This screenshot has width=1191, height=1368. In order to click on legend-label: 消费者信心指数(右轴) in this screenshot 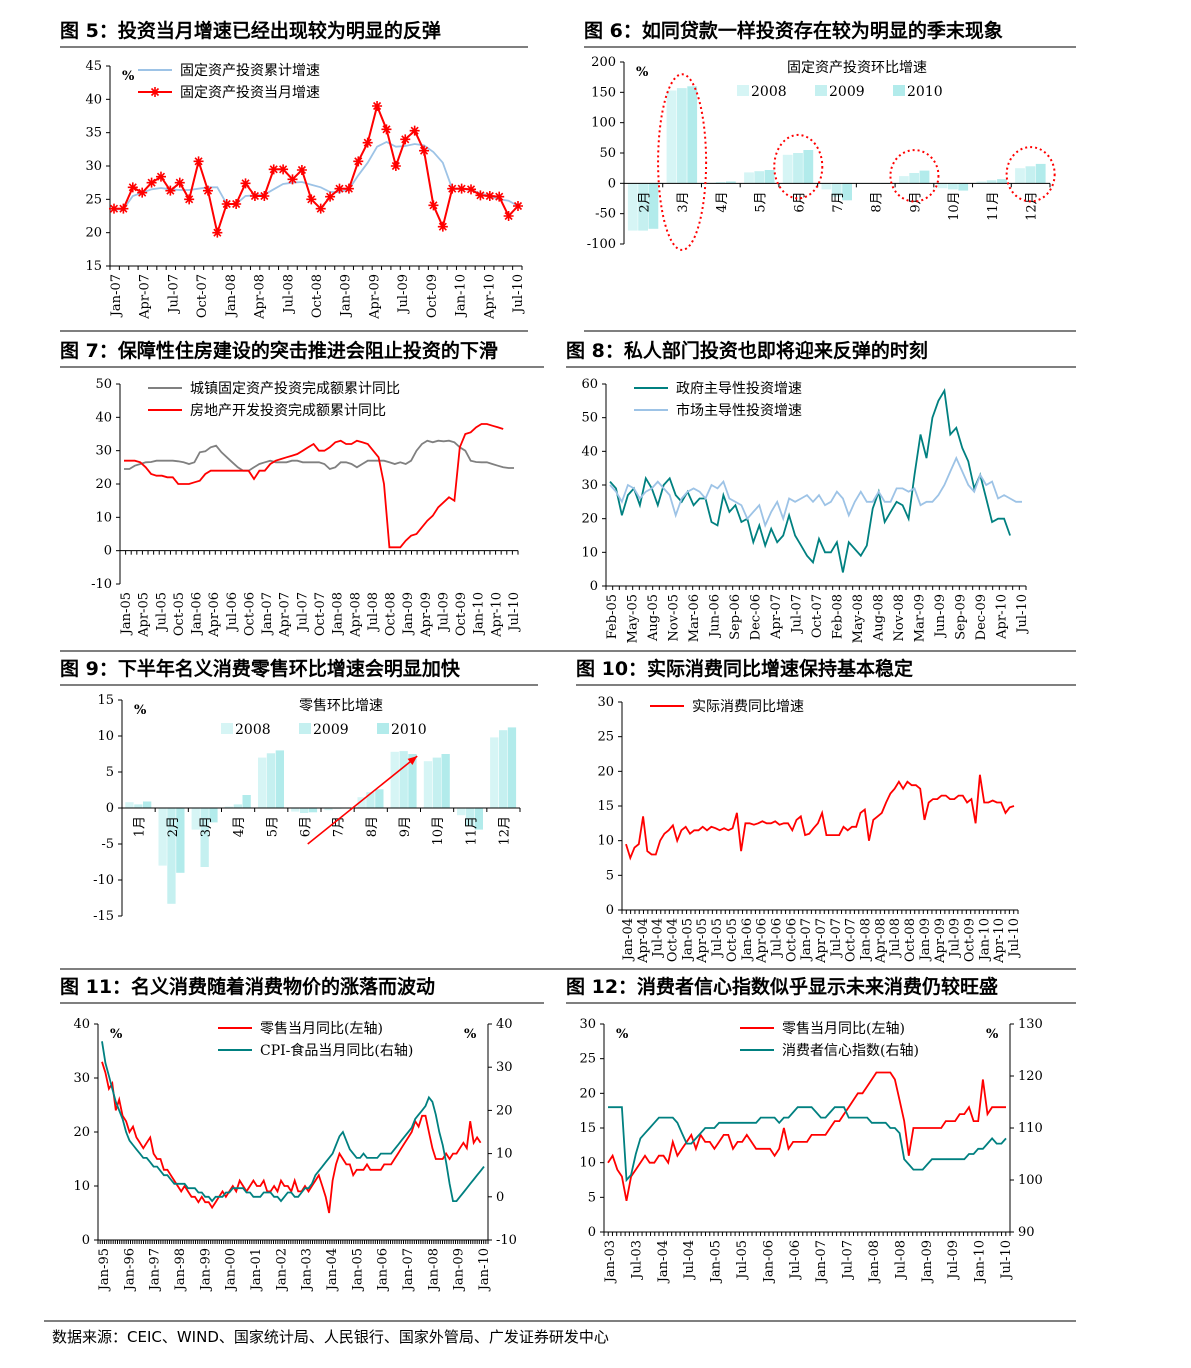, I will do `click(850, 1051)`.